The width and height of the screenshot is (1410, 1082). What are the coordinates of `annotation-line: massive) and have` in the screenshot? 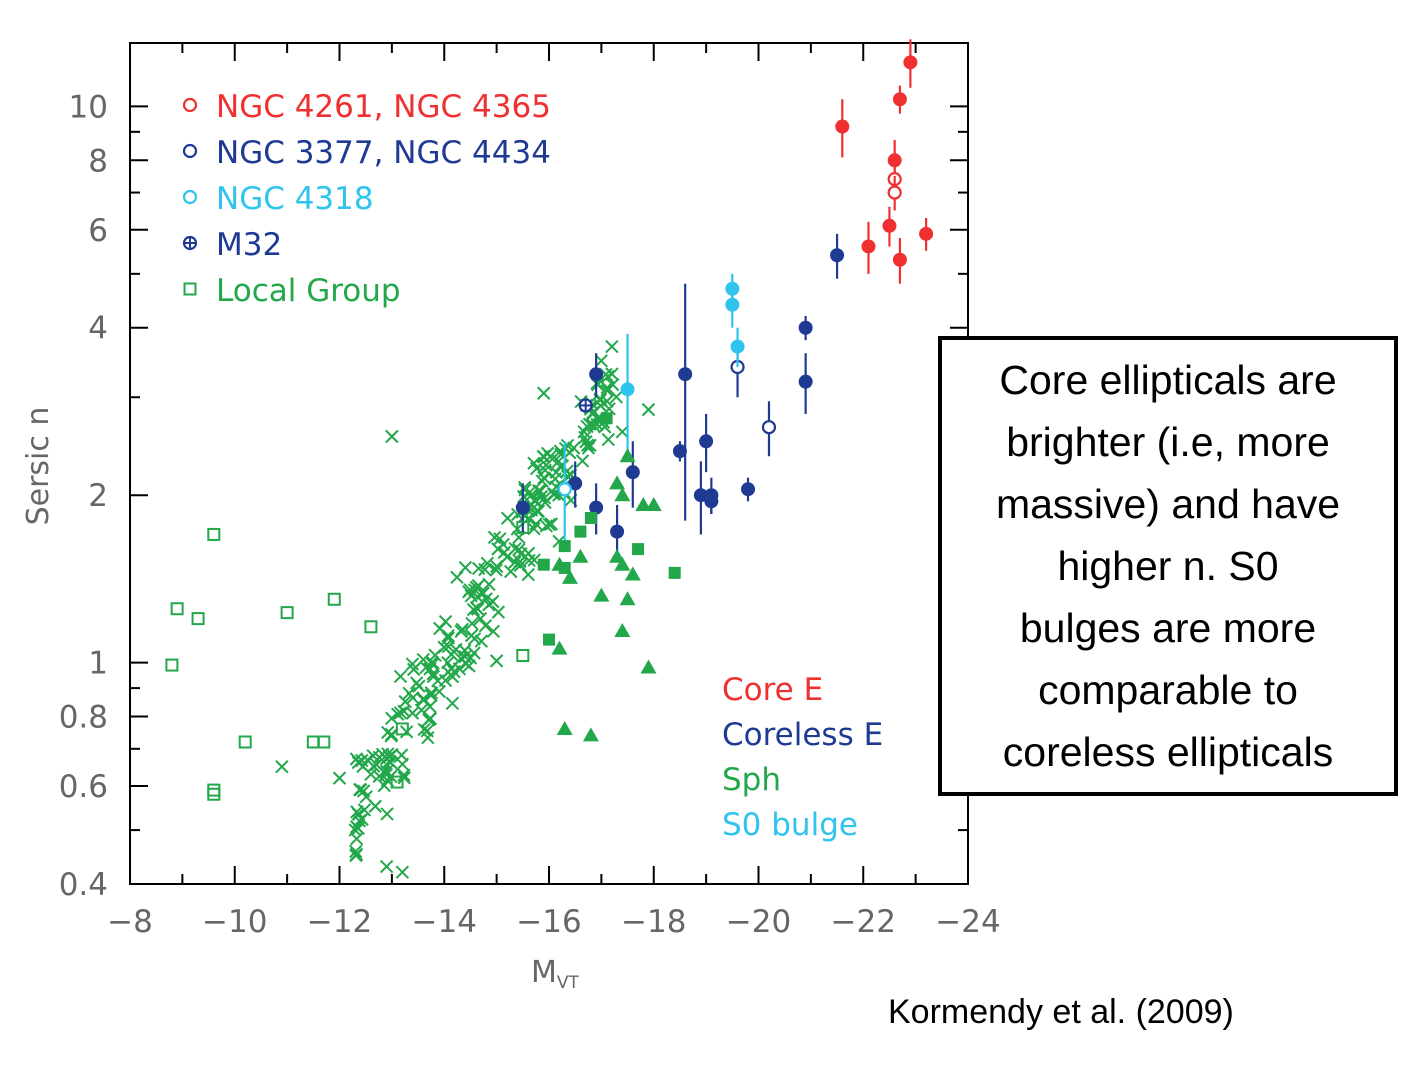 It's located at (1168, 504).